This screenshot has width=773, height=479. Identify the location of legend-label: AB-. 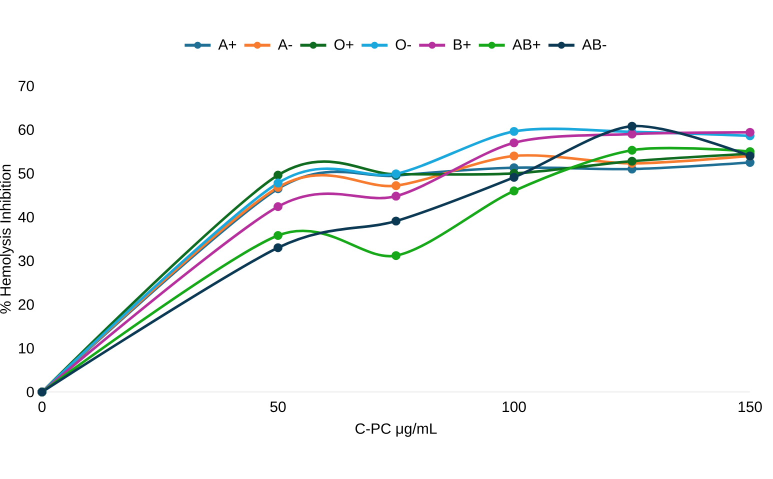
(594, 44).